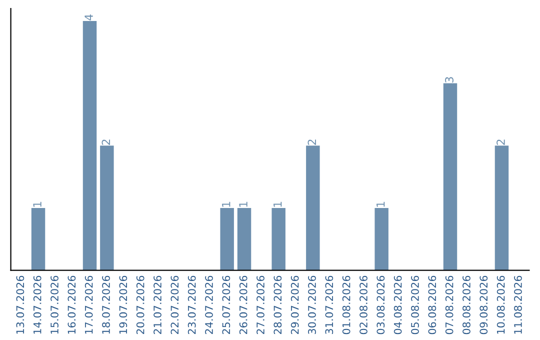 The width and height of the screenshot is (540, 340). What do you see at coordinates (20, 305) in the screenshot?
I see `x-tick-label: 13.07.2026` at bounding box center [20, 305].